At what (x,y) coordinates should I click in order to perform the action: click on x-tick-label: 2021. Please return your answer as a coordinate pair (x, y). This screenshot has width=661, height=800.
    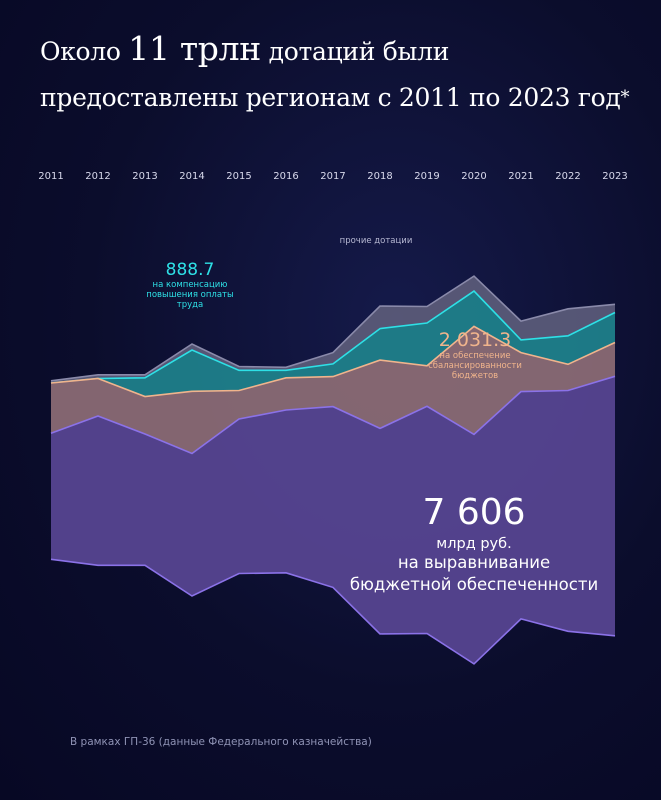
    Looking at the image, I should click on (520, 176).